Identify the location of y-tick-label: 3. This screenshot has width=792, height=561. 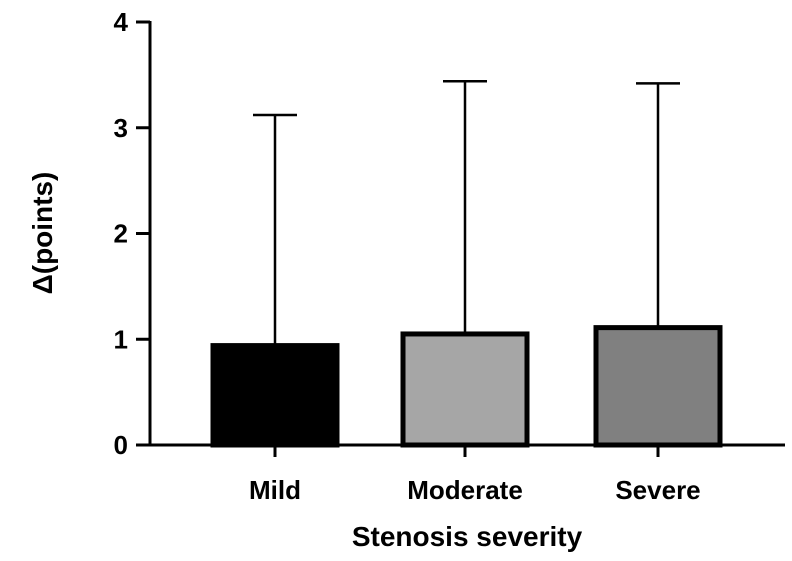
(121, 128).